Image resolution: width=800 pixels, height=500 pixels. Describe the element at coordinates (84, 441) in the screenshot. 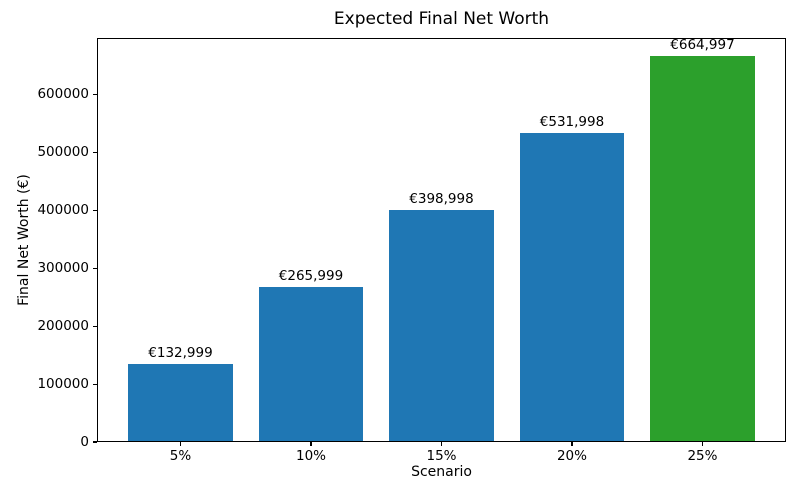

I see `y-tick-label: 0` at that location.